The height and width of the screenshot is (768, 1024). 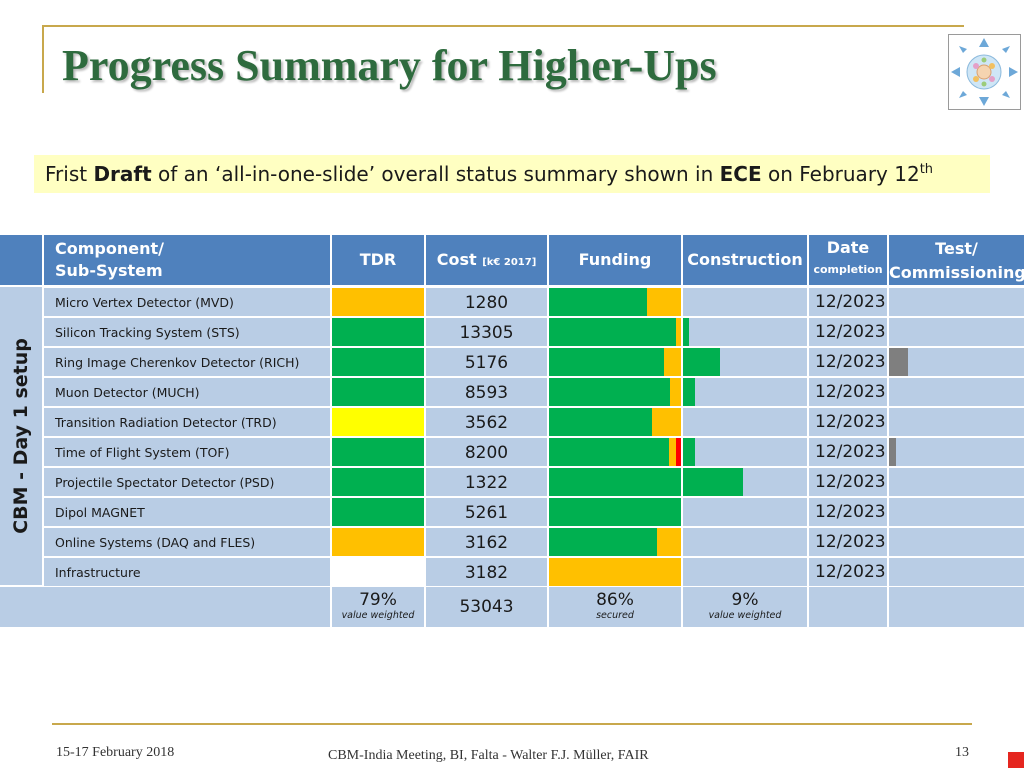 I want to click on row-name: Micro Vertex Detector (MVD), so click(x=187, y=302).